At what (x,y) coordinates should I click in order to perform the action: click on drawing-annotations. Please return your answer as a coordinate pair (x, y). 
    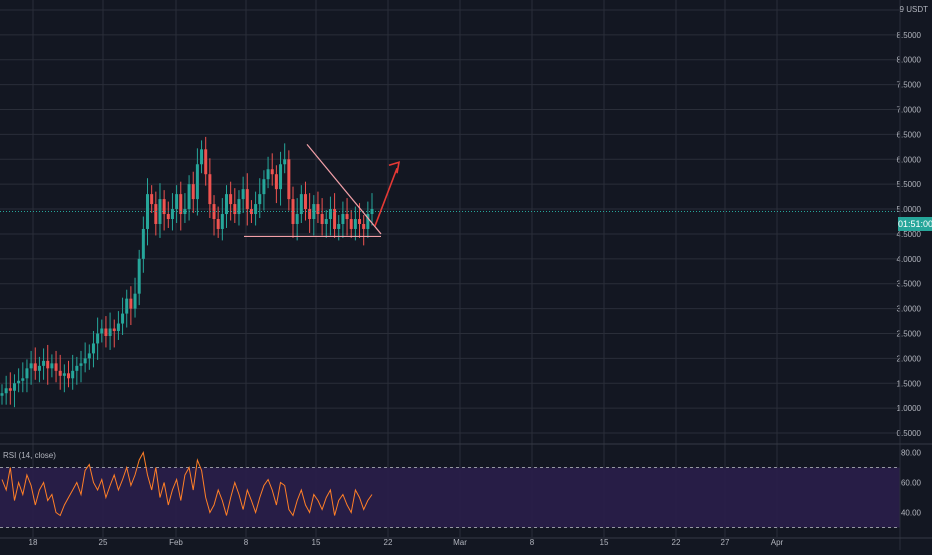
    Looking at the image, I should click on (322, 190).